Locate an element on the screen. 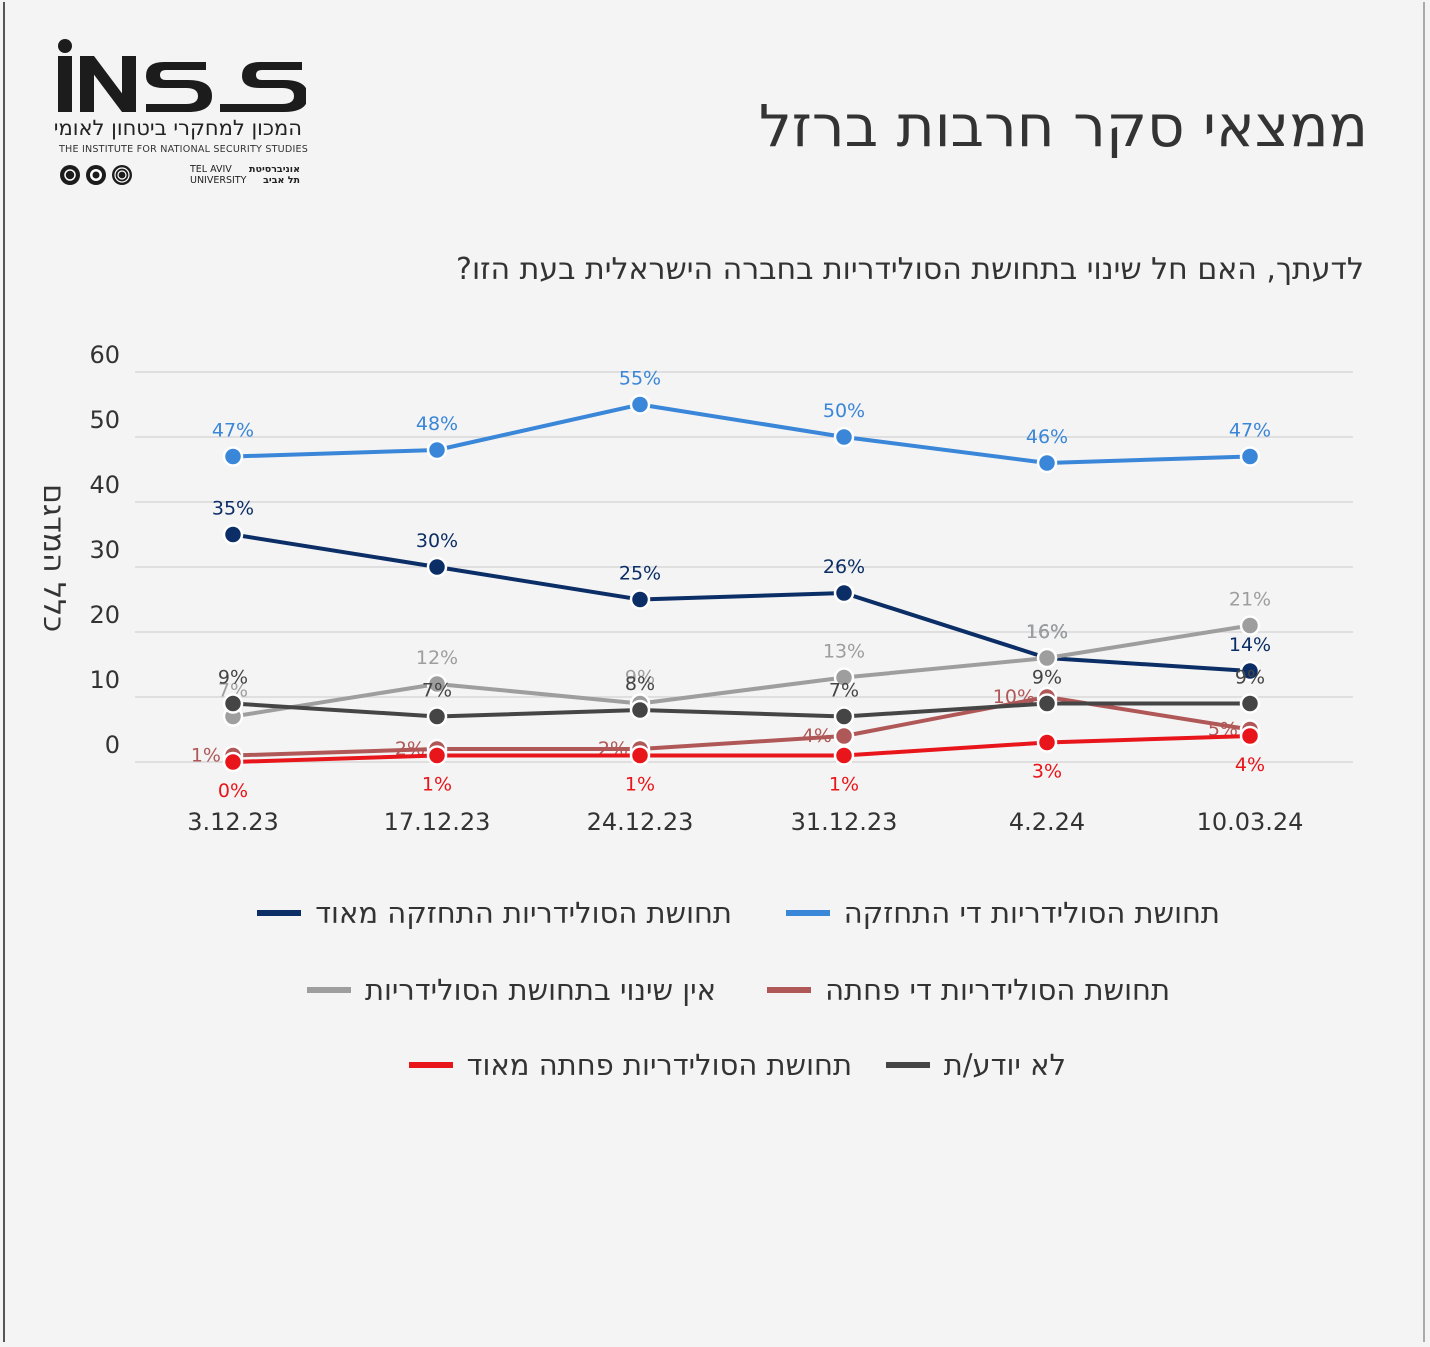  legend-item: תחושת הסולידריות די התחזקה is located at coordinates (700, 913).